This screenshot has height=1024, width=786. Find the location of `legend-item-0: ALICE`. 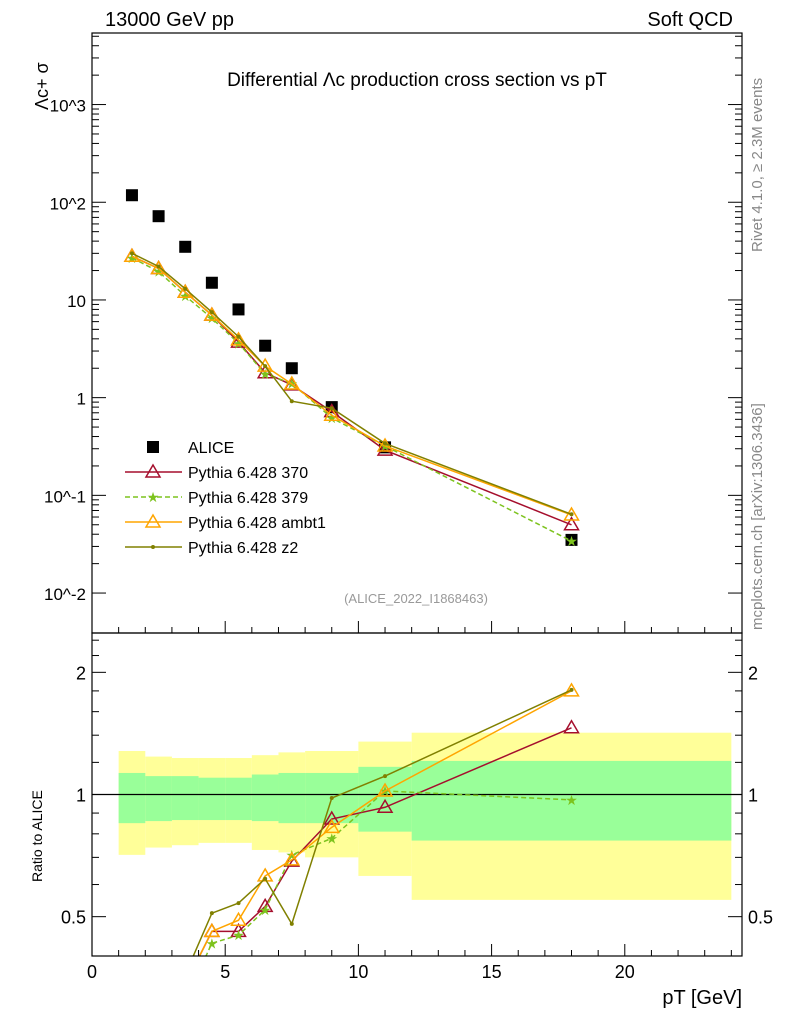

legend-item-0: ALICE is located at coordinates (190, 448).